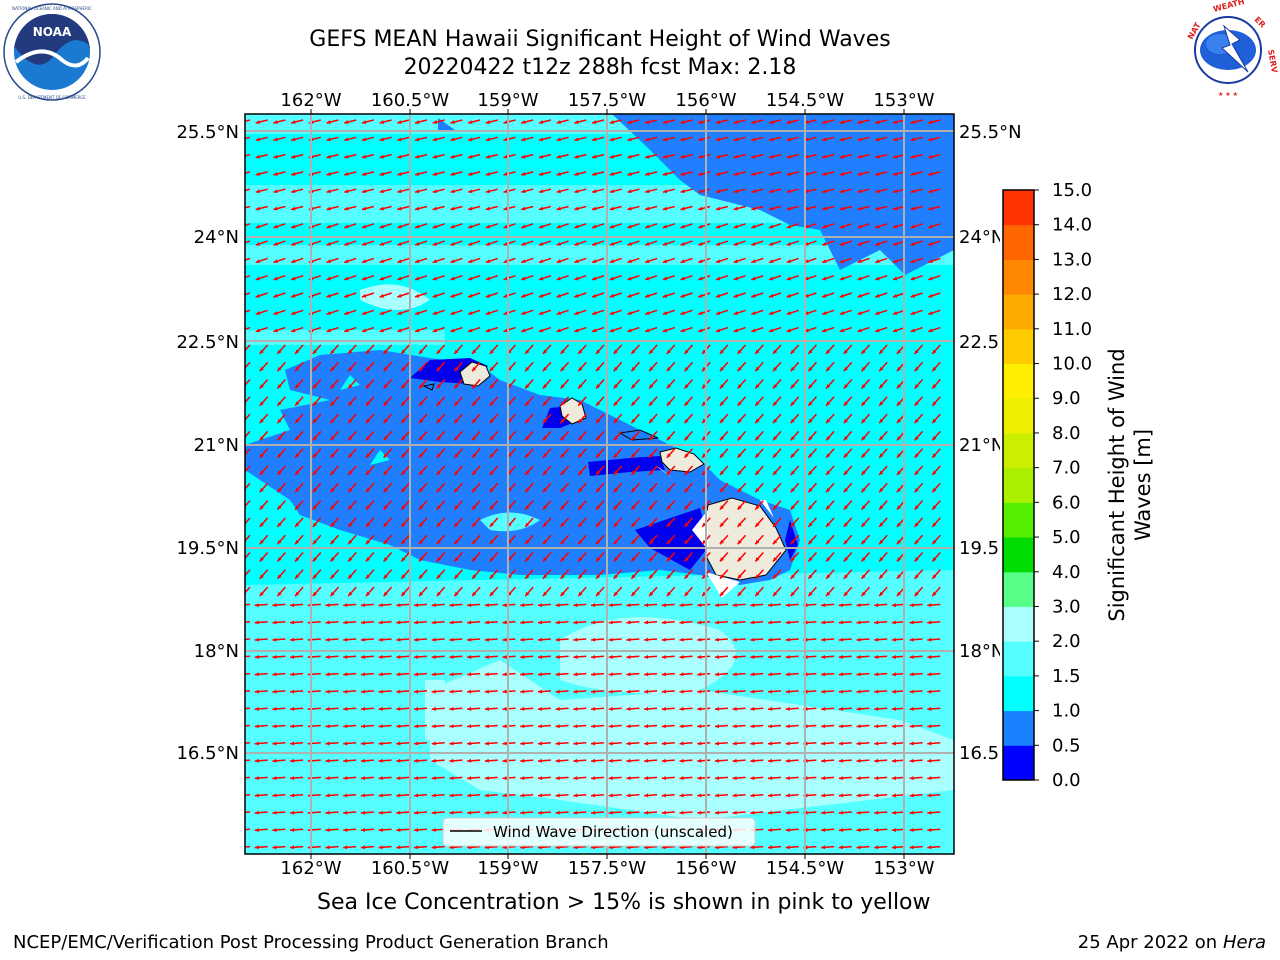  What do you see at coordinates (613, 832) in the screenshot?
I see `legend-label: Wind Wave Direction (unscaled)` at bounding box center [613, 832].